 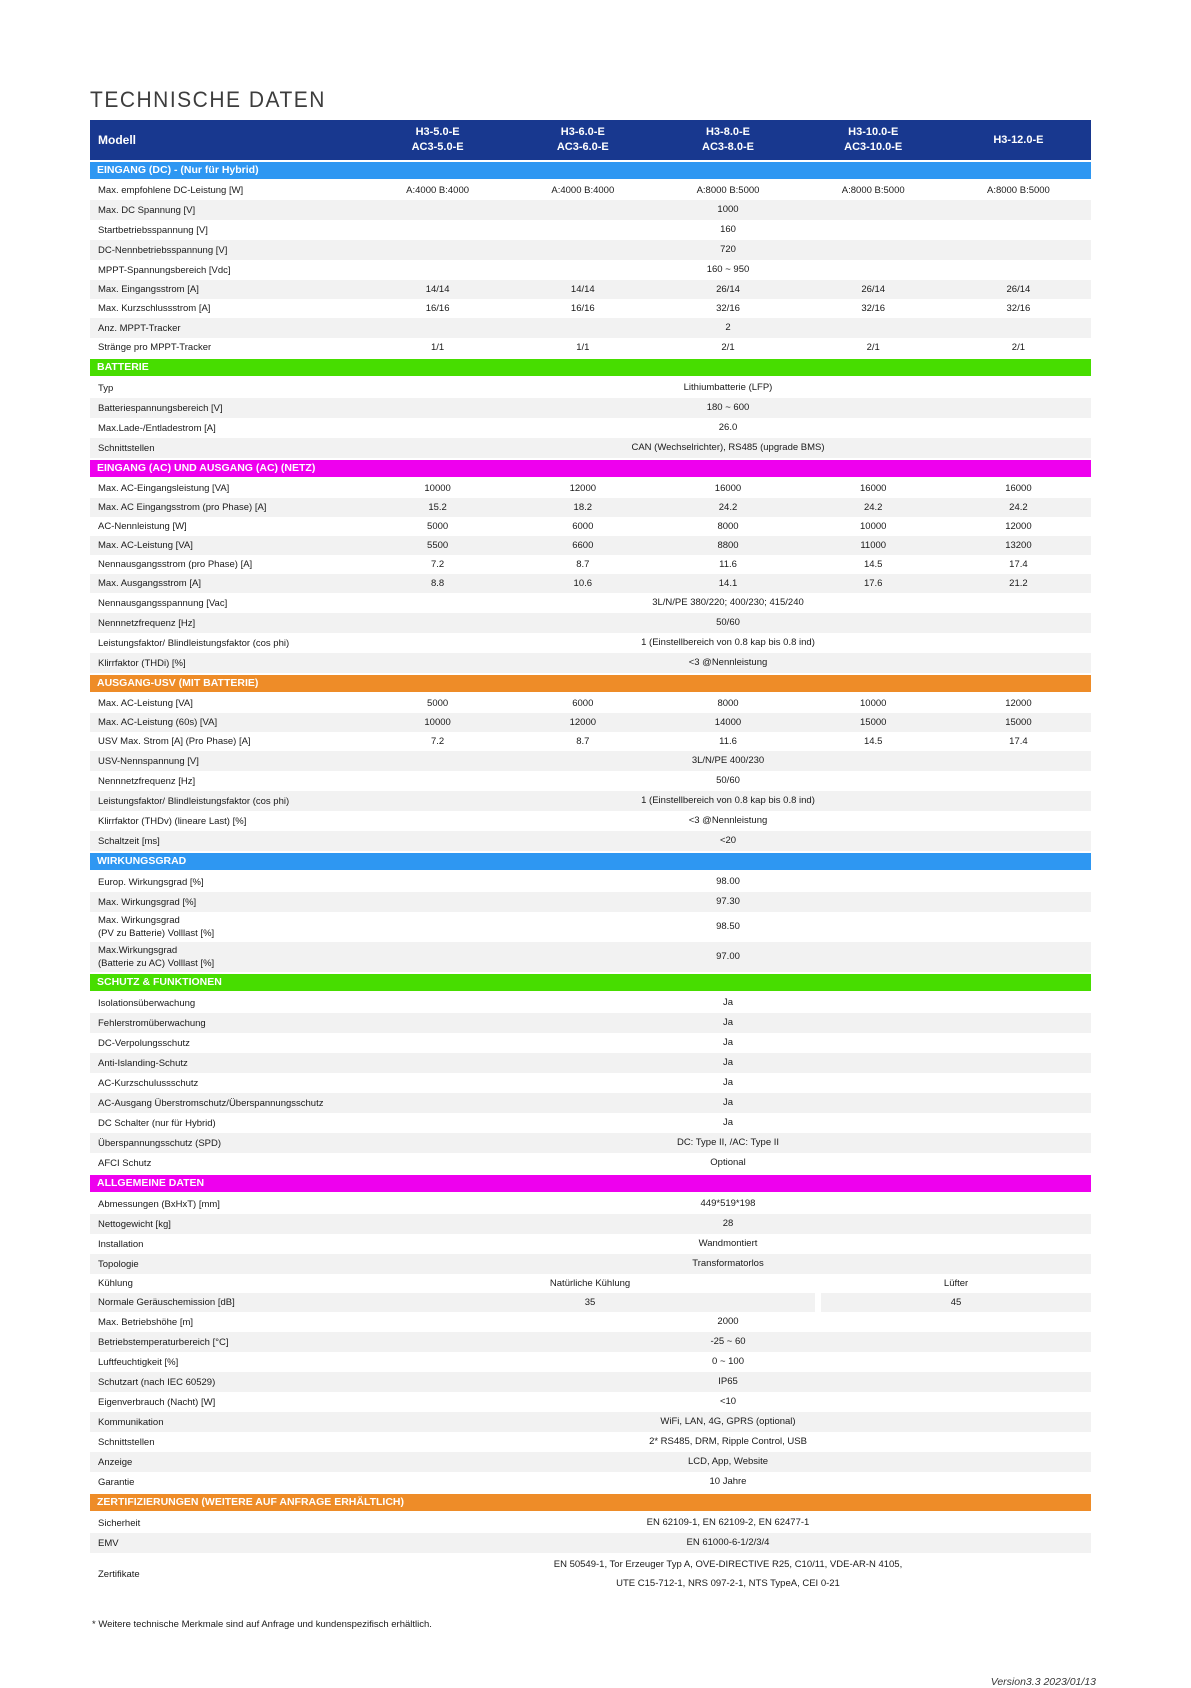 I want to click on model-name-line1: H3-5.0-E, so click(x=437, y=132).